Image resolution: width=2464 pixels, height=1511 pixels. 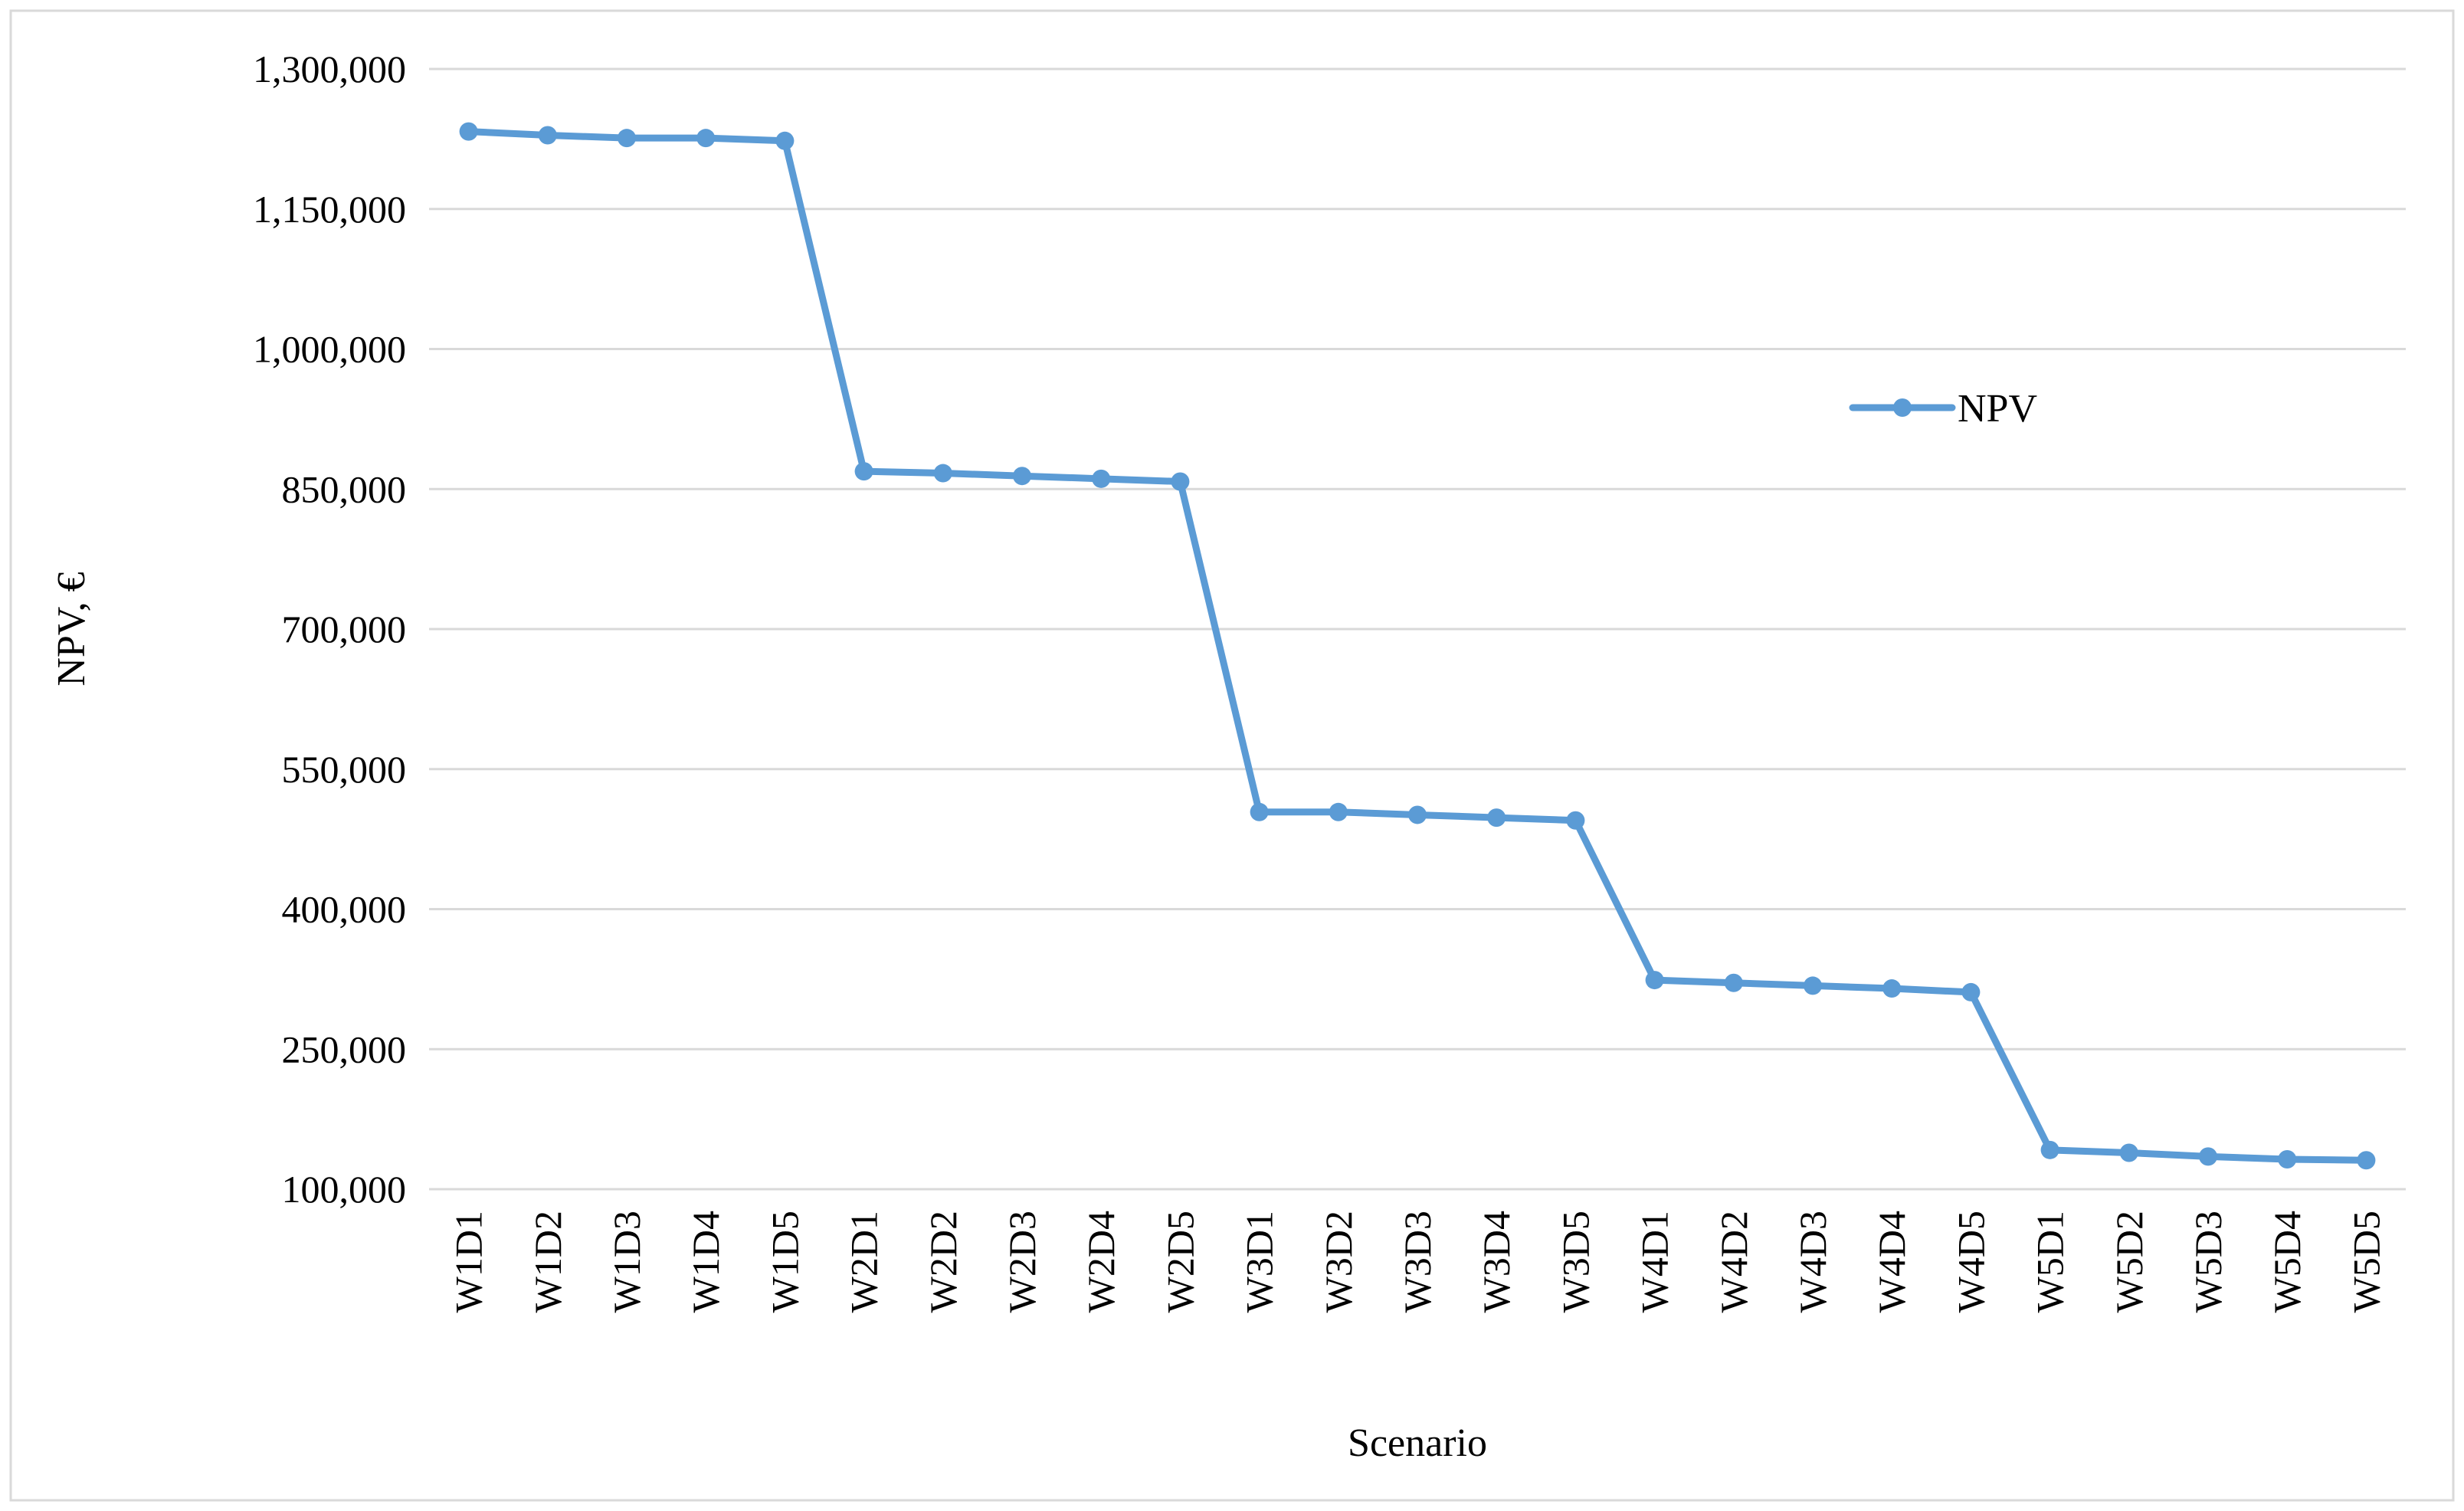 I want to click on x-tick-label: W5D5, so click(x=2365, y=1262).